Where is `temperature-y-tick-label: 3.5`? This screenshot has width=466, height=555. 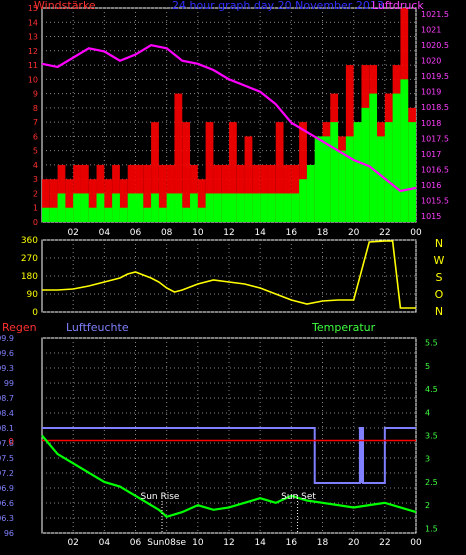
temperature-y-tick-label: 3.5 is located at coordinates (431, 436).